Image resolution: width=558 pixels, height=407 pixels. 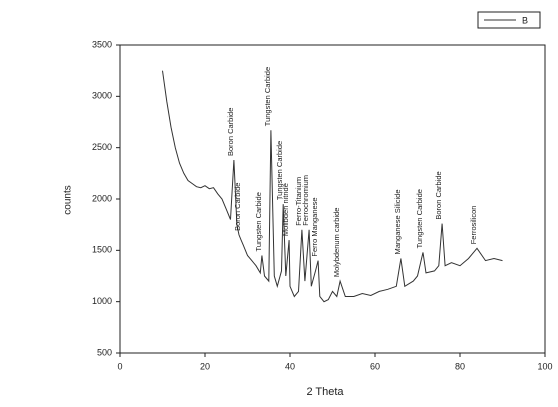 I want to click on peak-annotation: Molybdenum carbide, so click(x=336, y=243).